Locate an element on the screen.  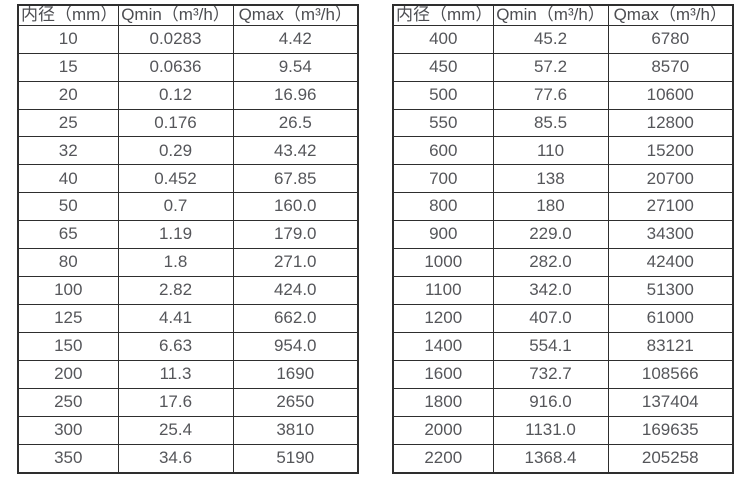
table-cell: 954.0 is located at coordinates (295, 346).